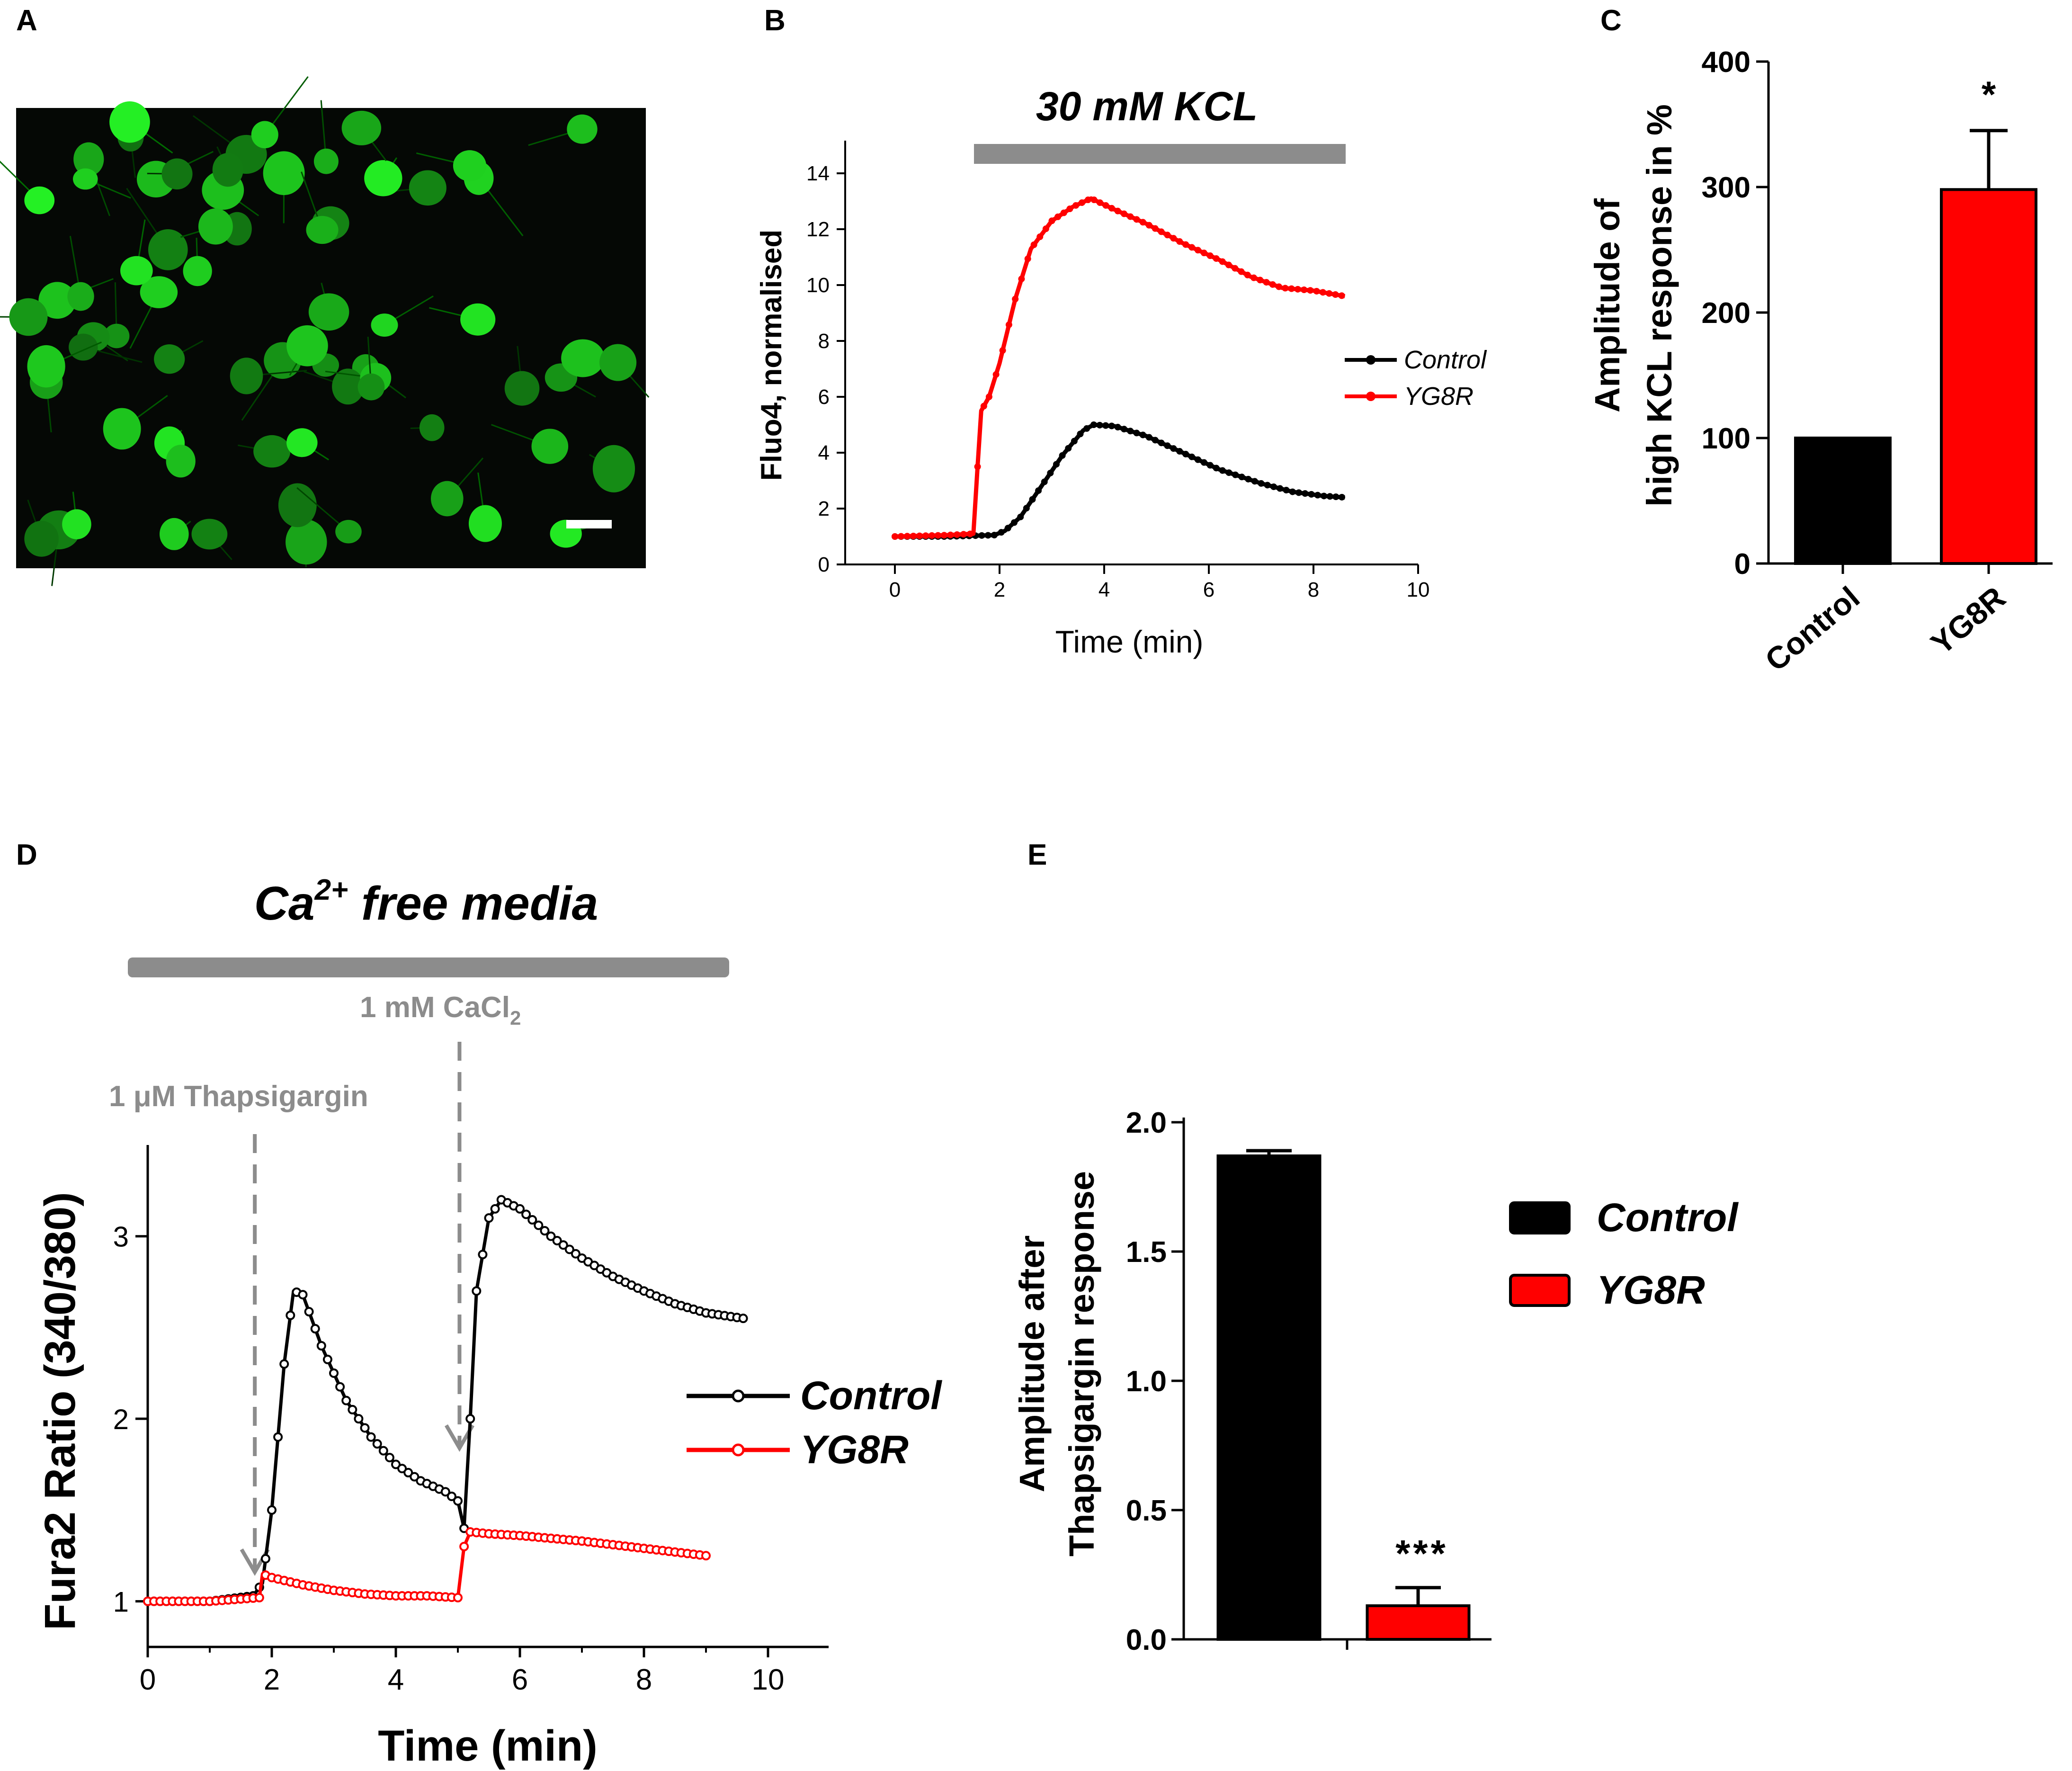  What do you see at coordinates (148, 1680) in the screenshot?
I see `x-tick-label: 0` at bounding box center [148, 1680].